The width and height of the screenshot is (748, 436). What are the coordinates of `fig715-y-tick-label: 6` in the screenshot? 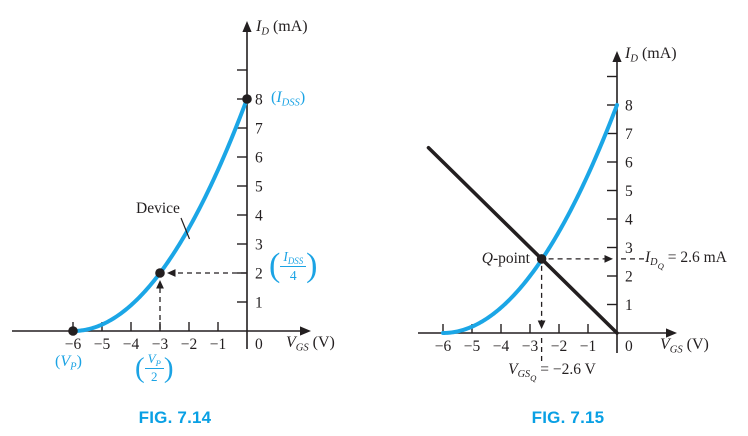 It's located at (629, 163).